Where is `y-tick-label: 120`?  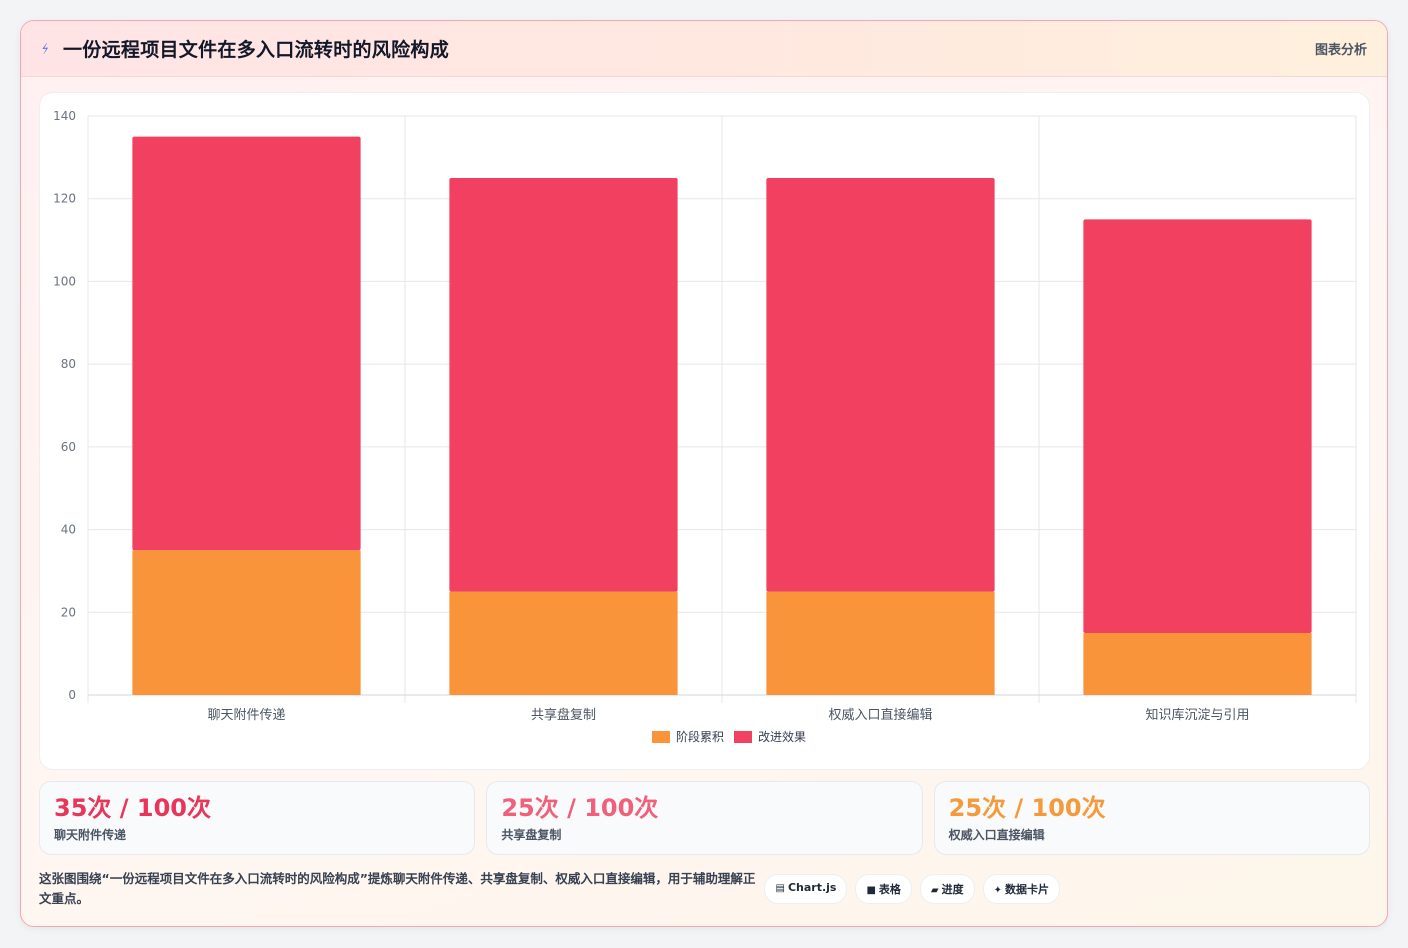 y-tick-label: 120 is located at coordinates (64, 199).